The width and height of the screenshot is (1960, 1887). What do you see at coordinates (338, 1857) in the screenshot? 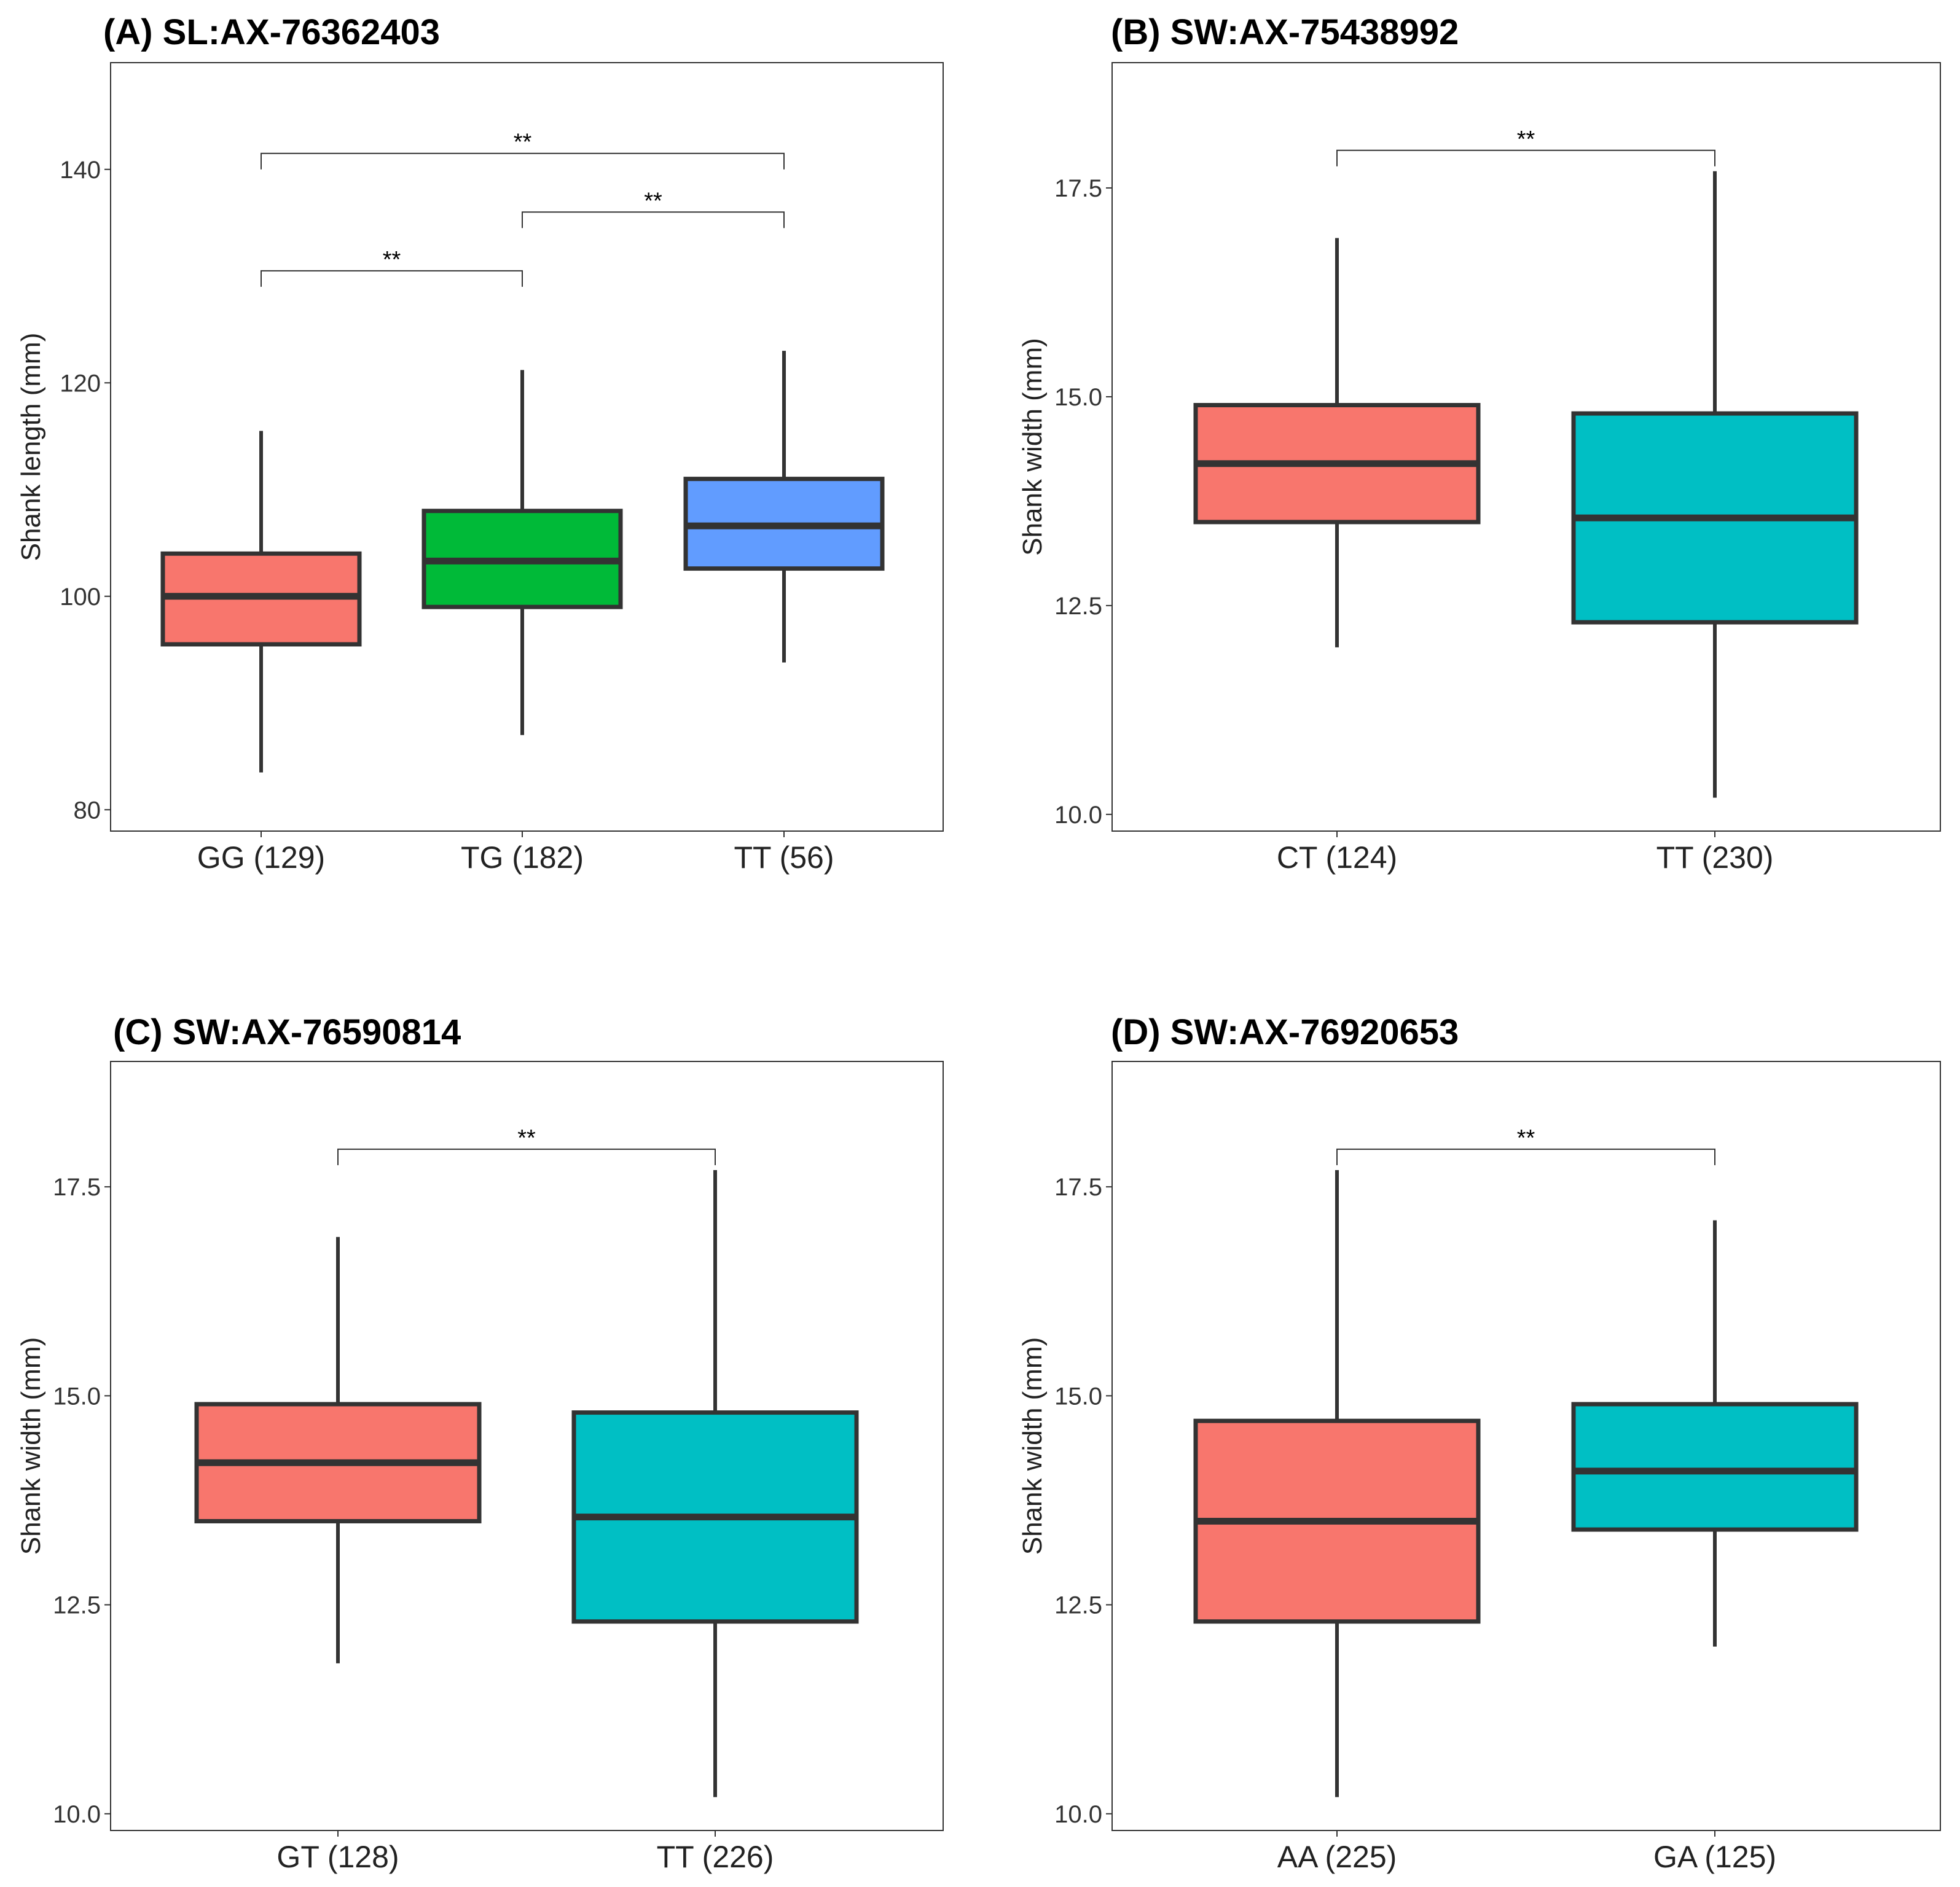
I see `x-tick-label: GT (128)` at bounding box center [338, 1857].